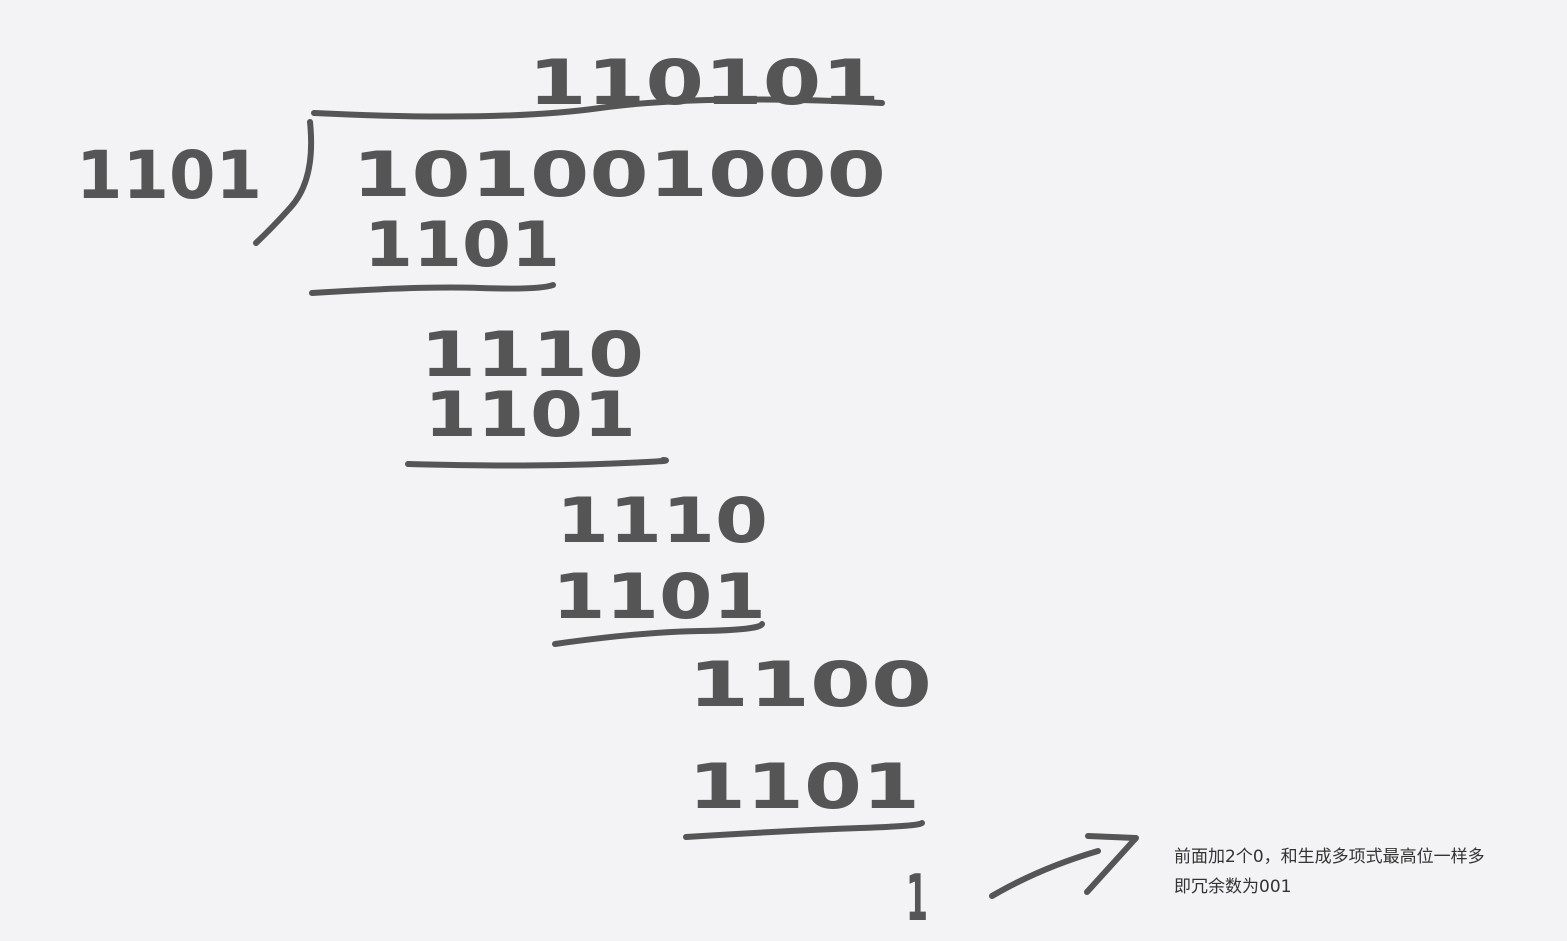  I want to click on note-line-1: 前面加2个0，和生成多项式最高位一样多, so click(1329, 857).